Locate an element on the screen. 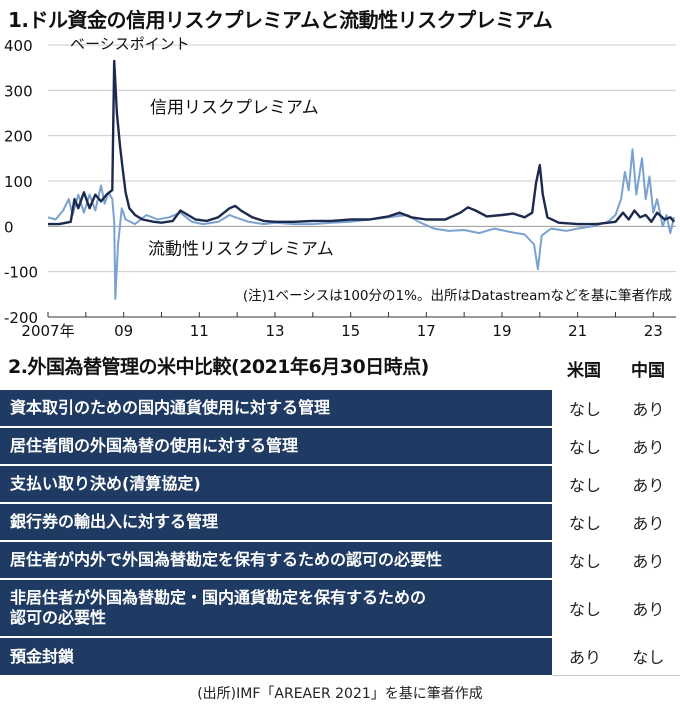 This screenshot has height=707, width=680. x-tick-label: 11 is located at coordinates (199, 331).